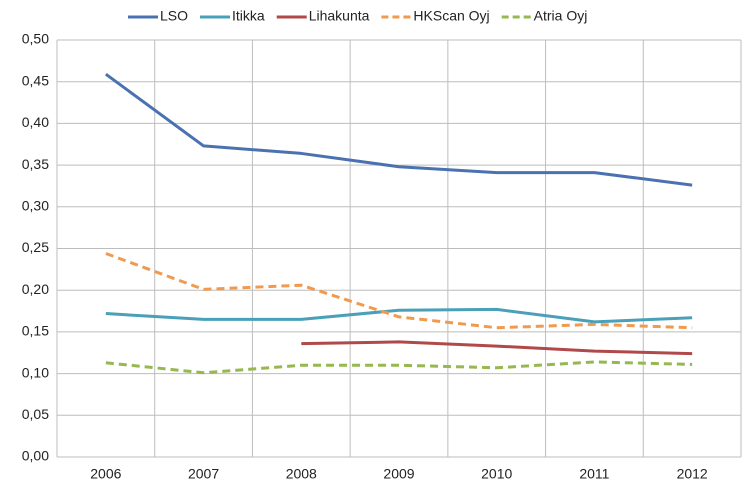  What do you see at coordinates (692, 474) in the screenshot?
I see `x-tick-label: 2012` at bounding box center [692, 474].